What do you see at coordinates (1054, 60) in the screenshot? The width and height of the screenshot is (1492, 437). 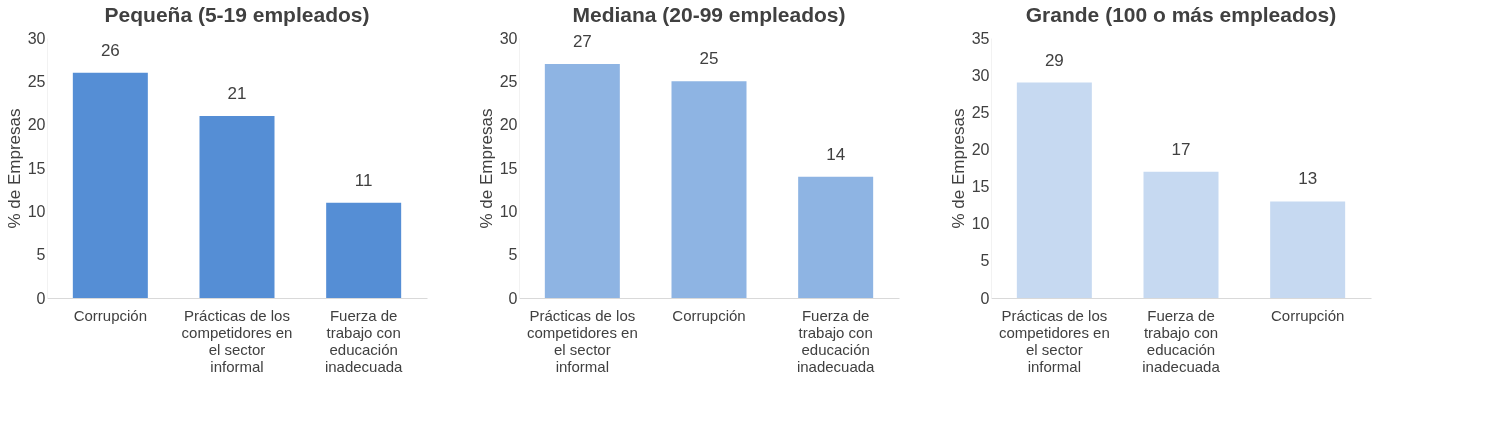 I see `data-label: 29` at bounding box center [1054, 60].